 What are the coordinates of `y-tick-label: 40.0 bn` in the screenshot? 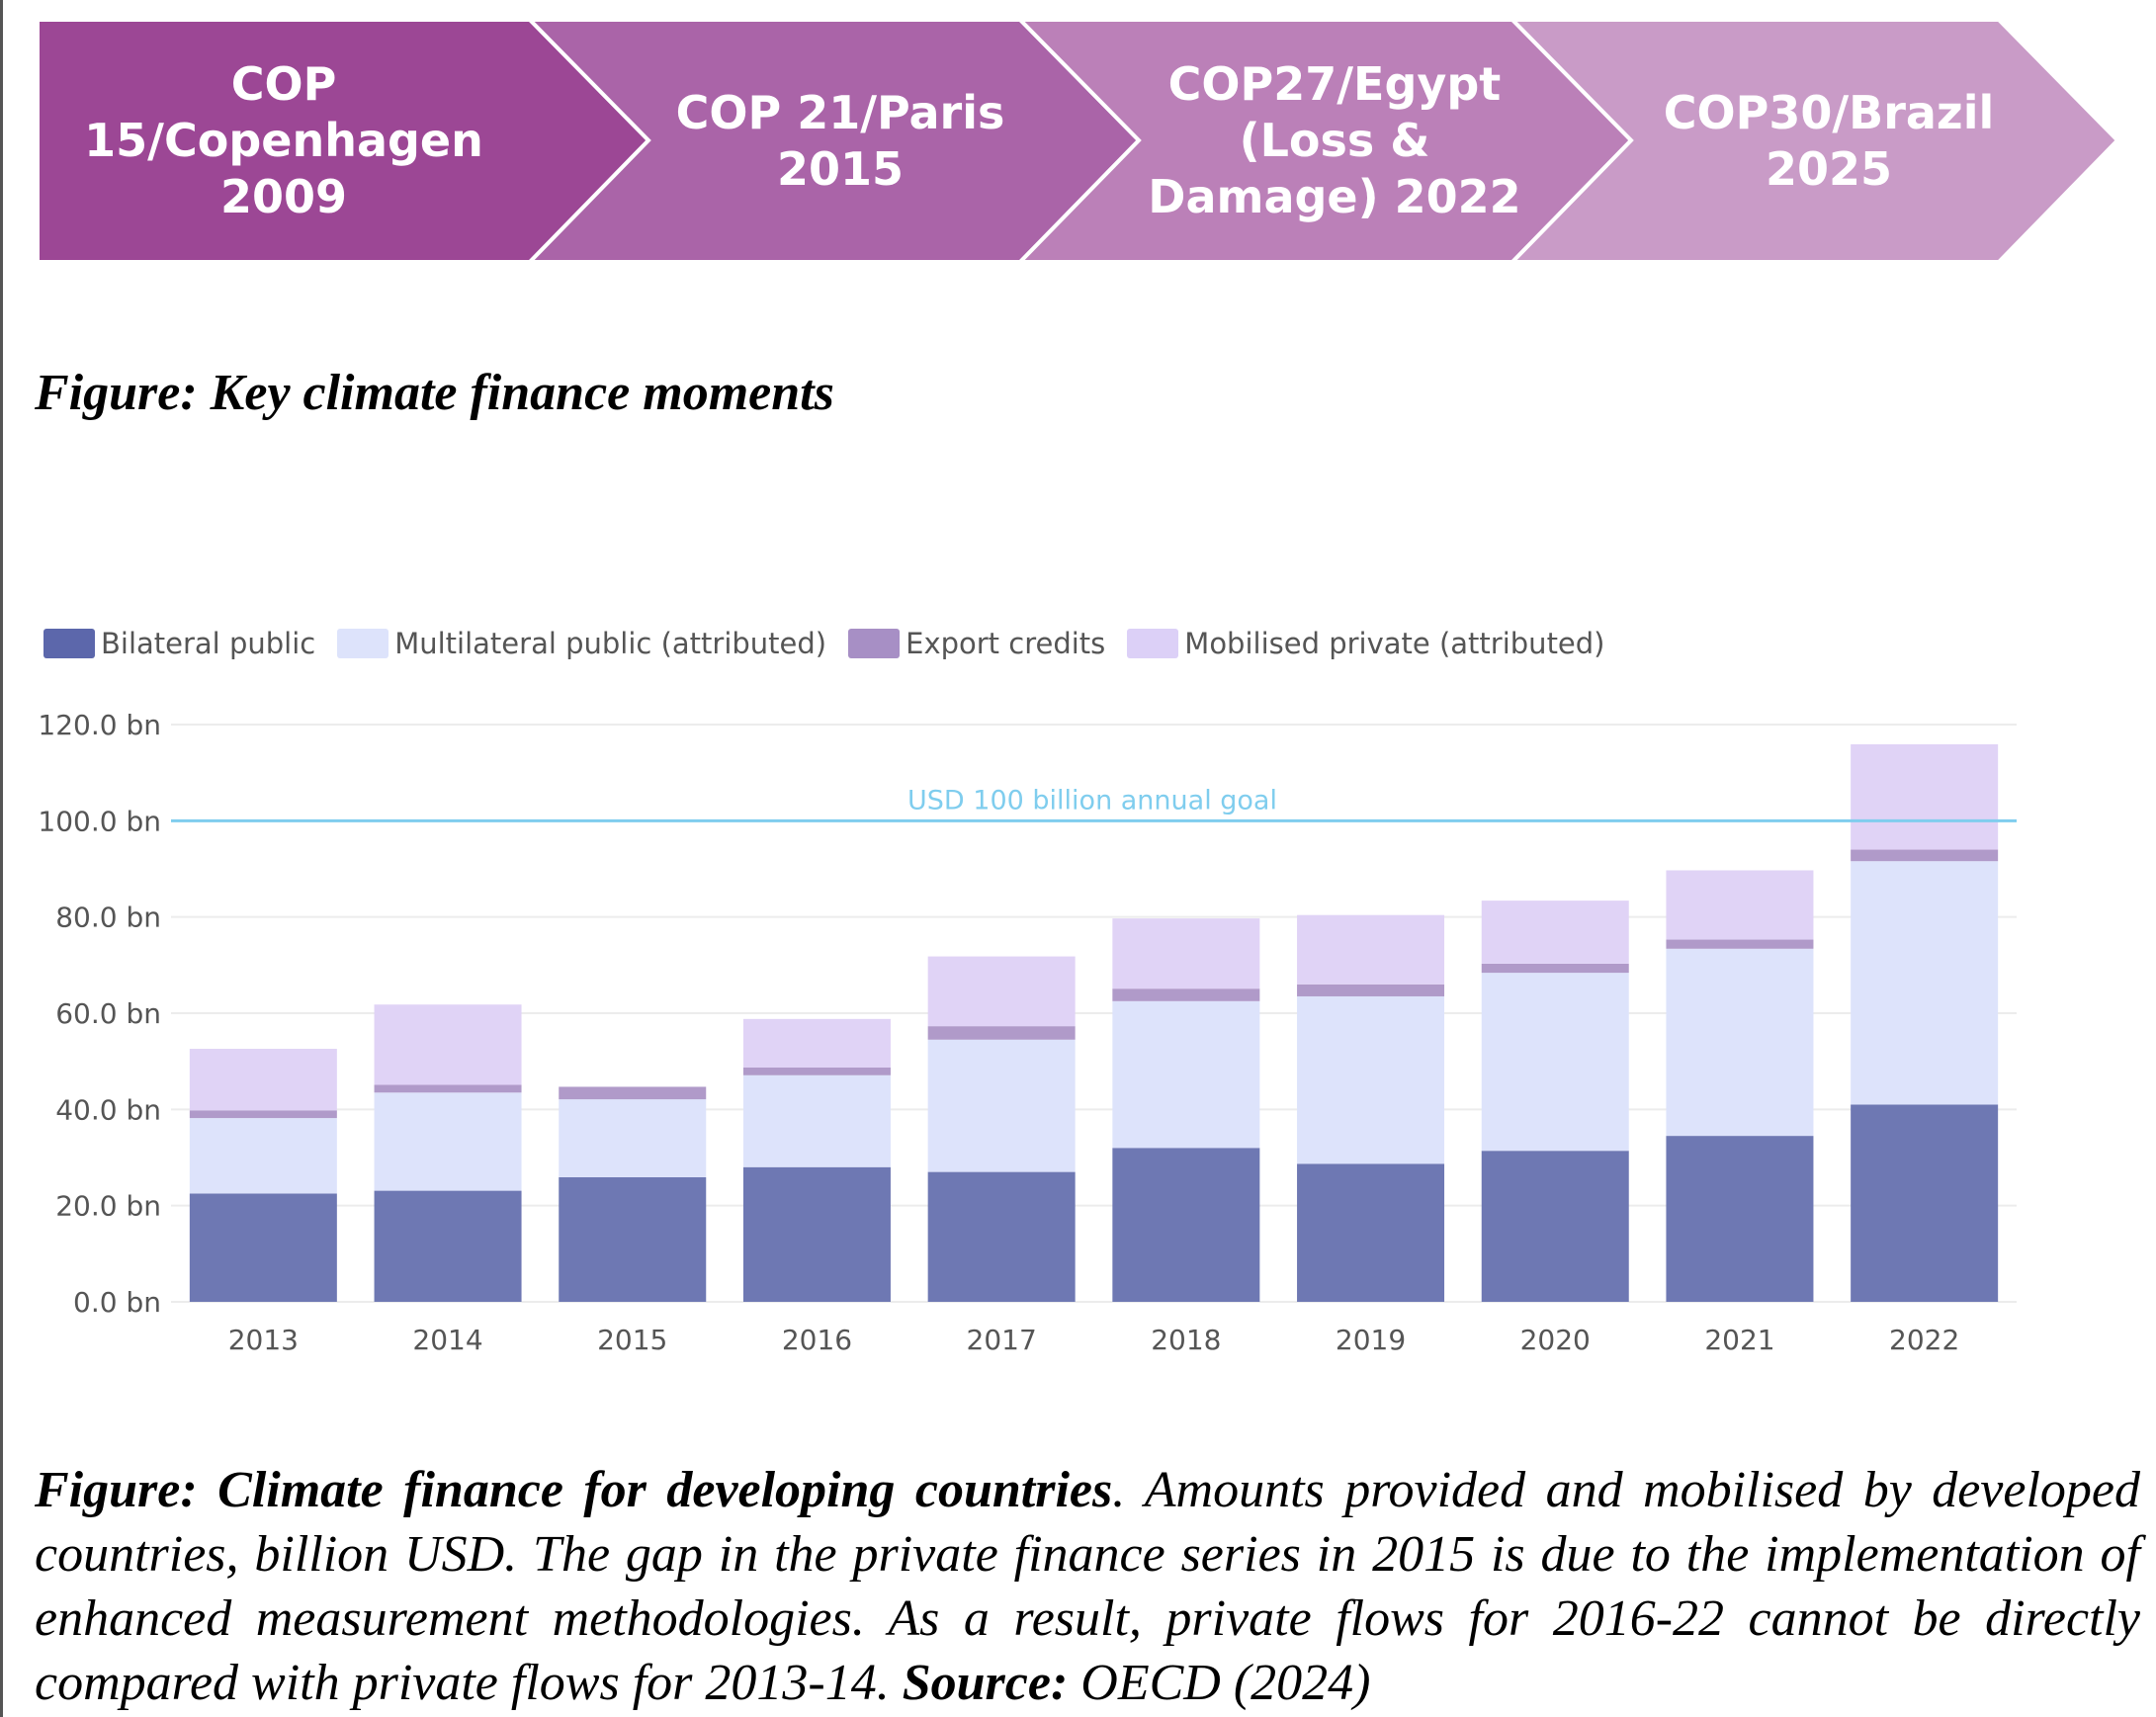 It's located at (108, 1109).